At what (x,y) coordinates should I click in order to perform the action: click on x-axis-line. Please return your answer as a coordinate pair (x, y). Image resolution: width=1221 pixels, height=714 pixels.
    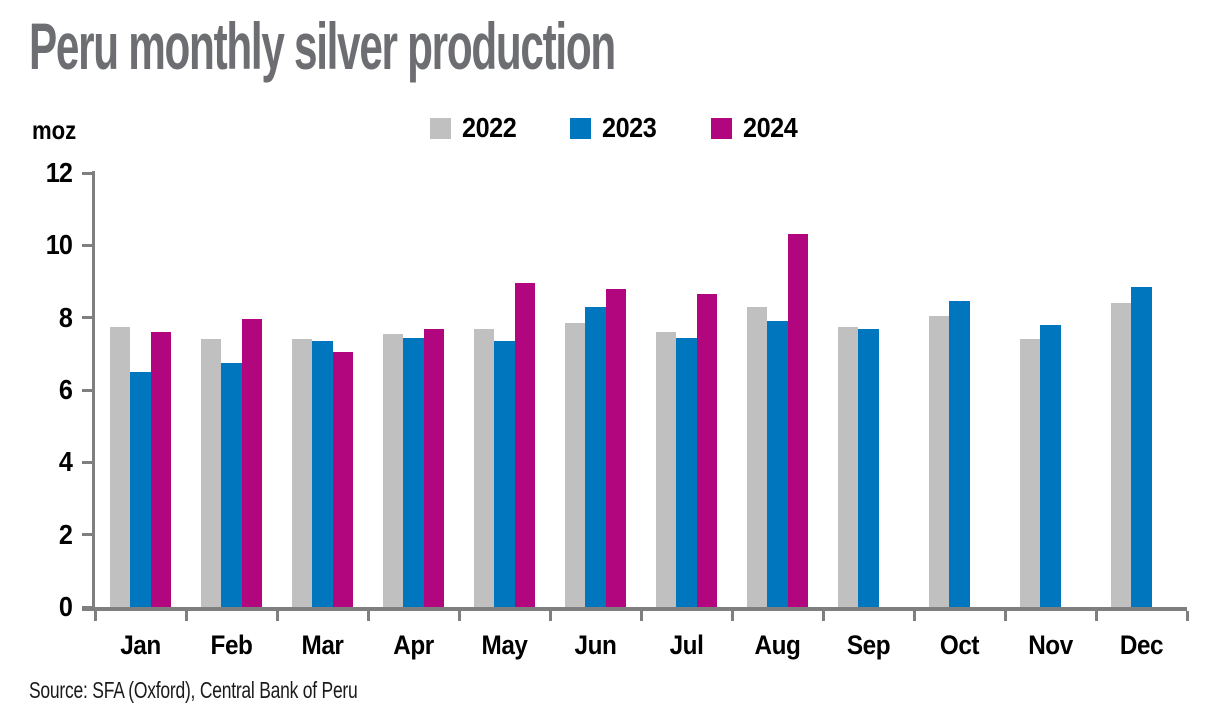
    Looking at the image, I should click on (634, 609).